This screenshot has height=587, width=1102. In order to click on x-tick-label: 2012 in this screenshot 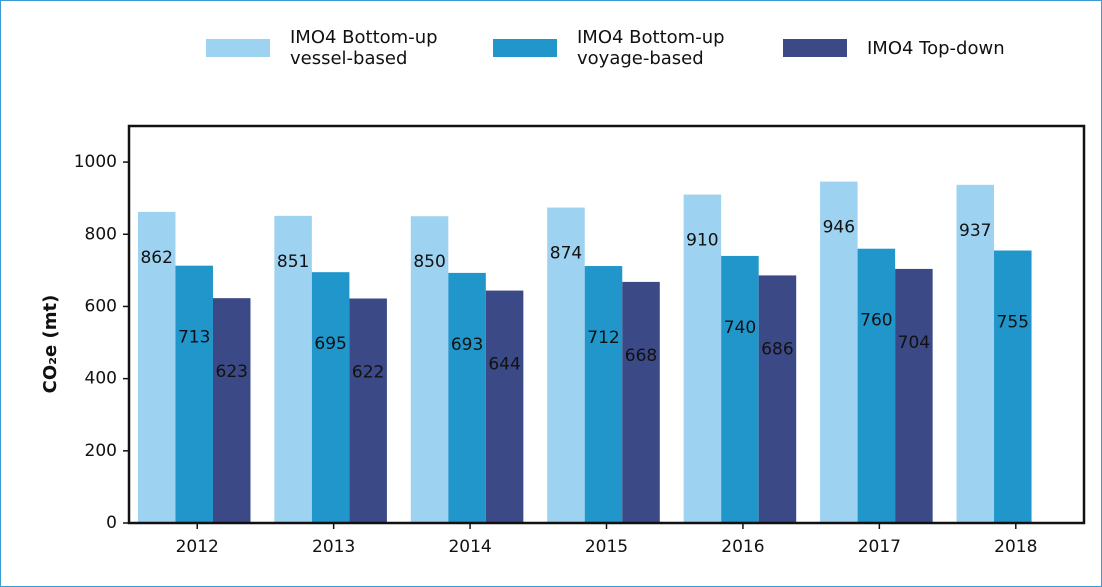, I will do `click(197, 547)`.